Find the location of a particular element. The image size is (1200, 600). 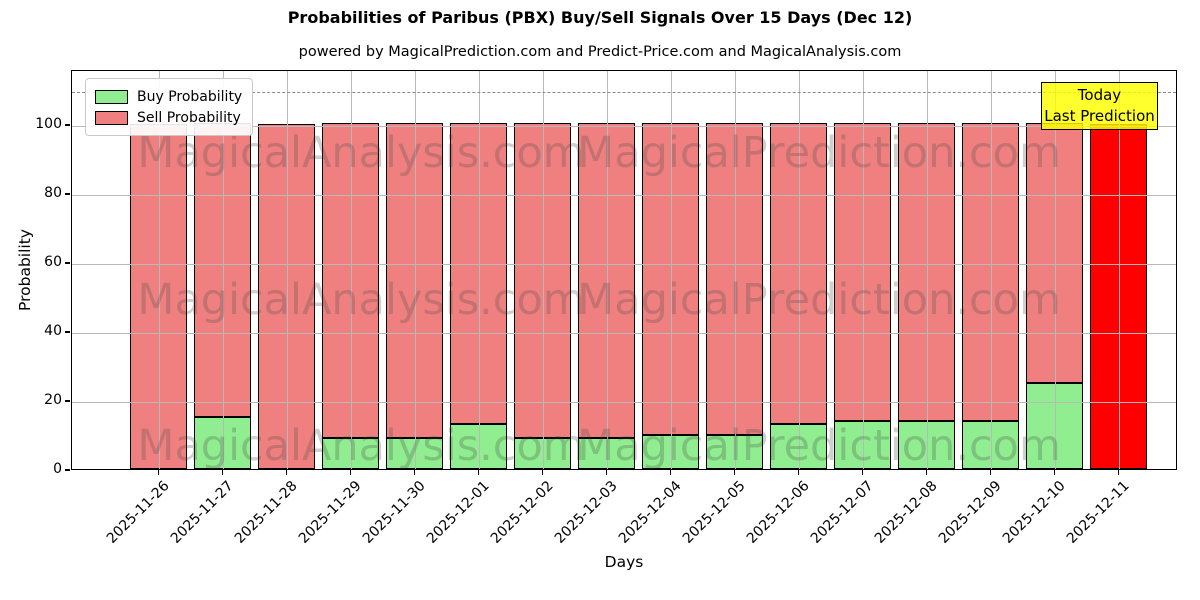

x-tick-label-text: 2025-12-05 is located at coordinates (714, 512).